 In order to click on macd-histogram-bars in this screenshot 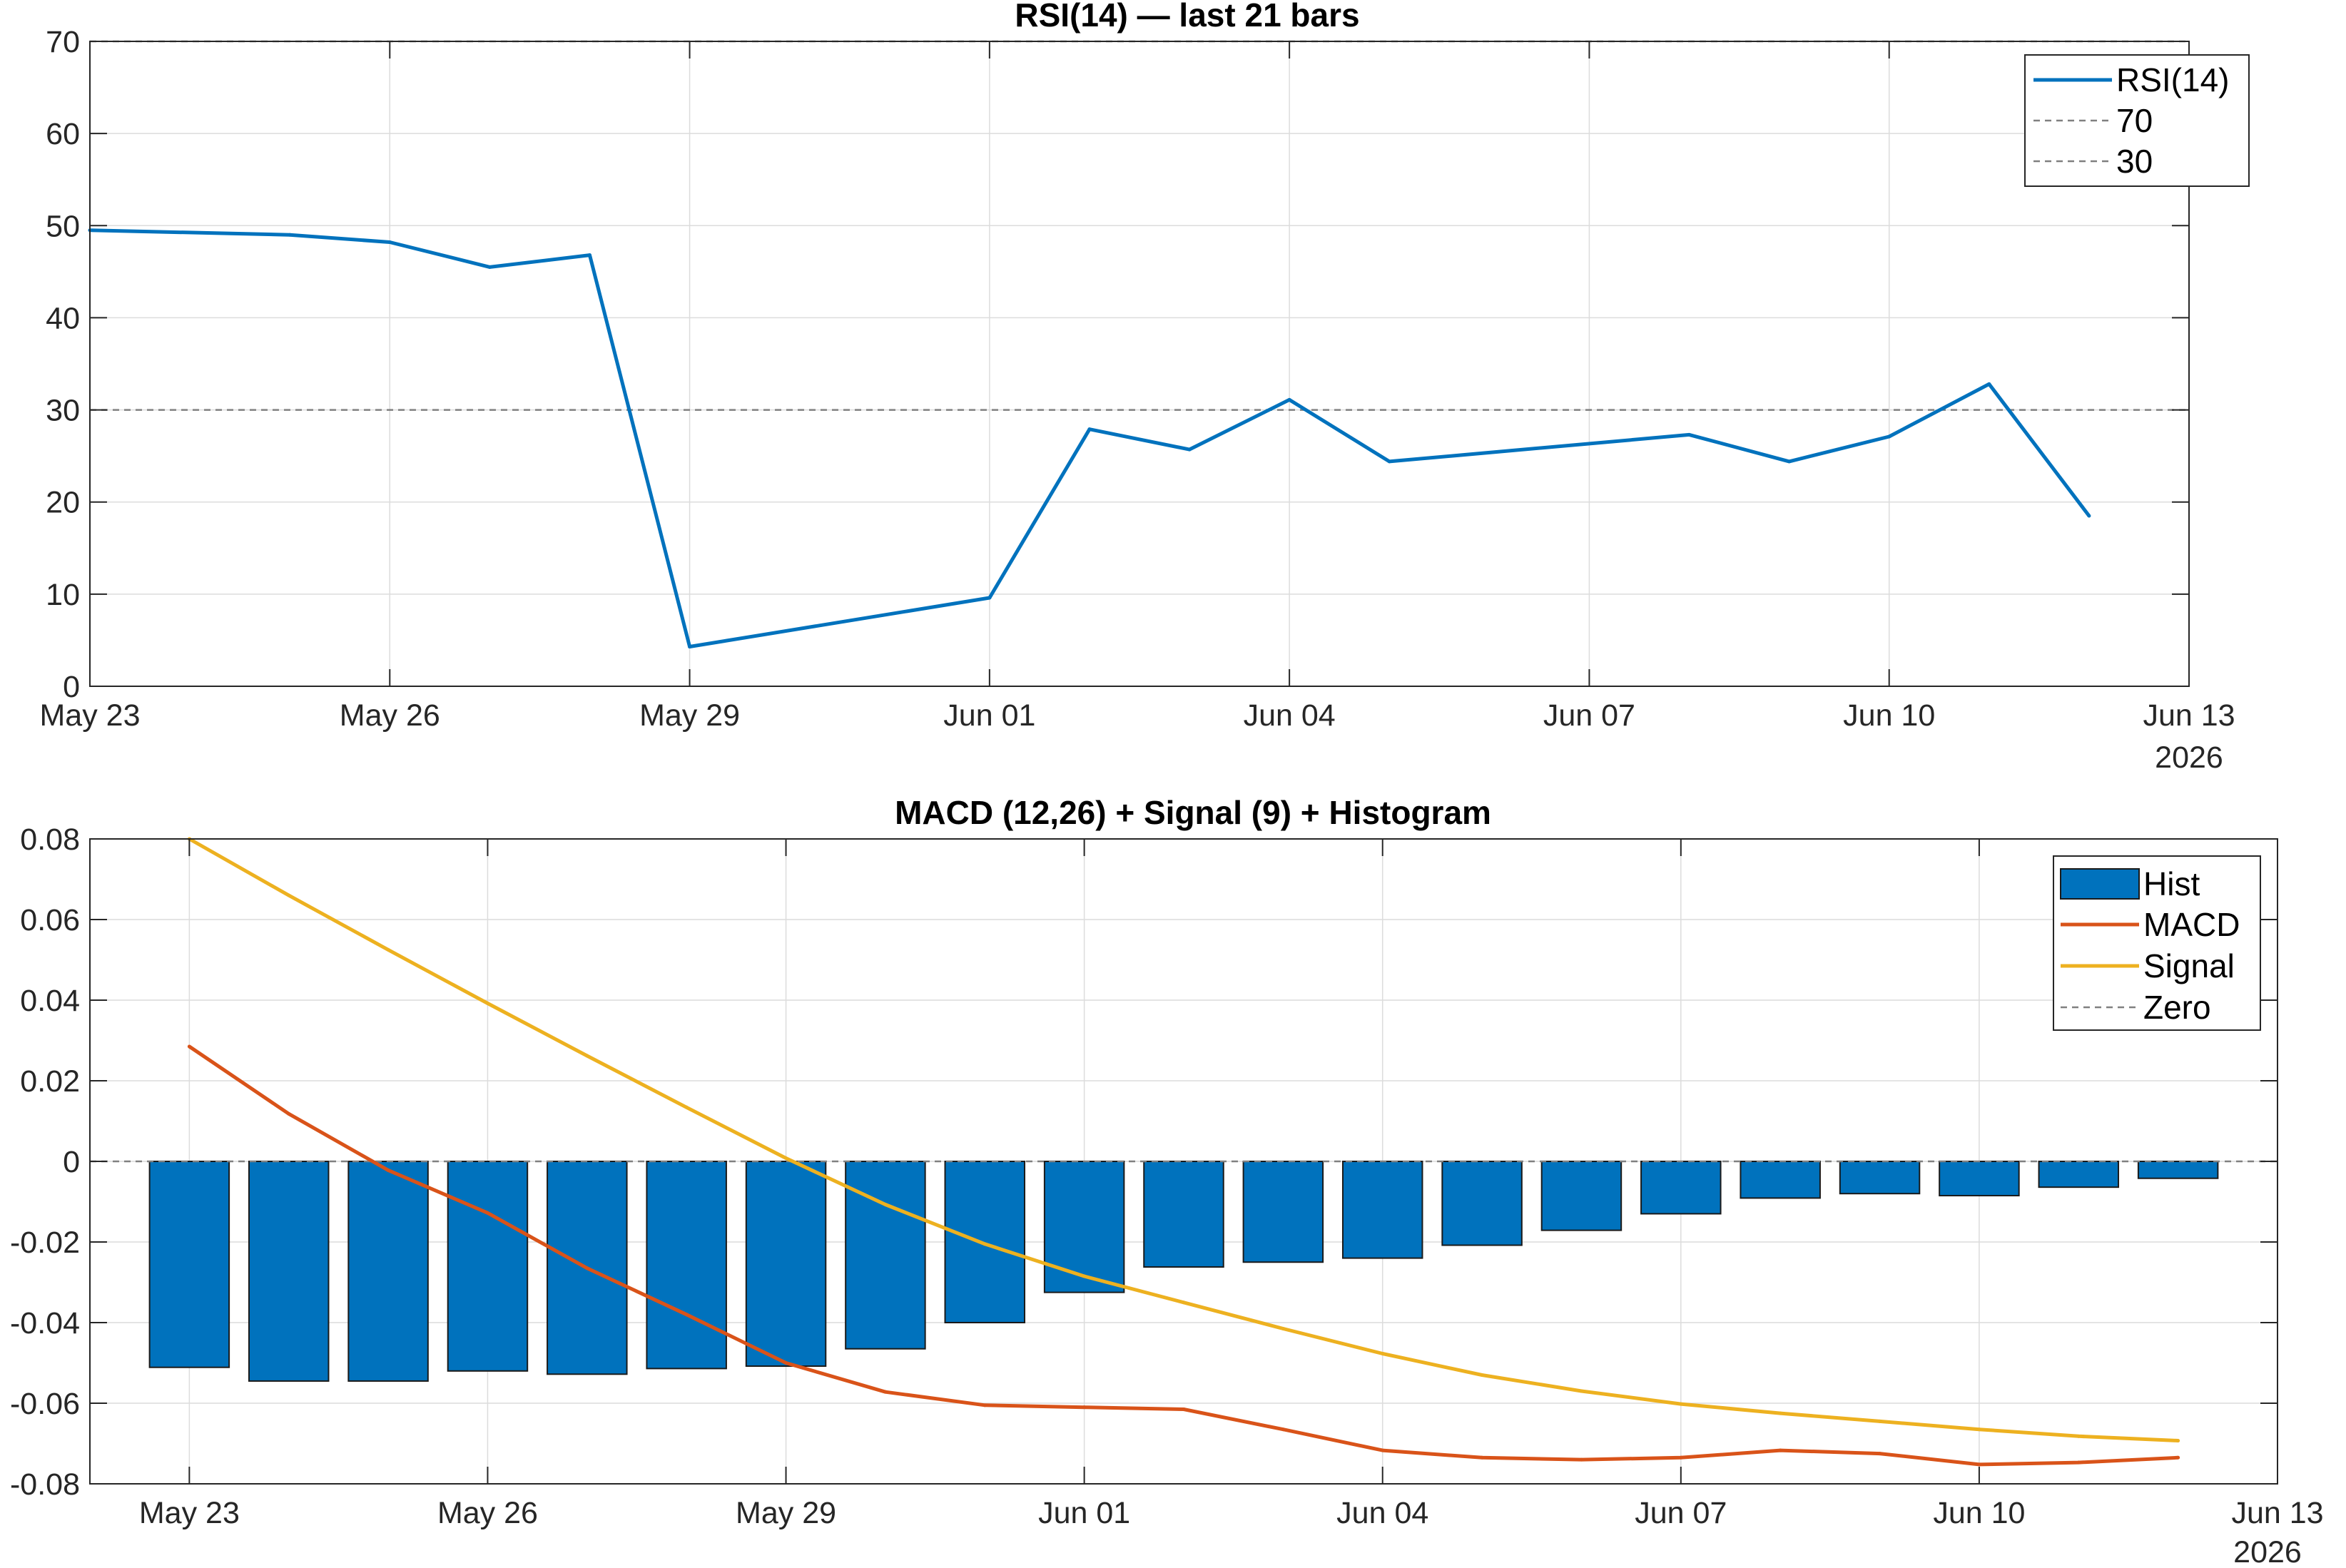, I will do `click(1183, 1271)`.